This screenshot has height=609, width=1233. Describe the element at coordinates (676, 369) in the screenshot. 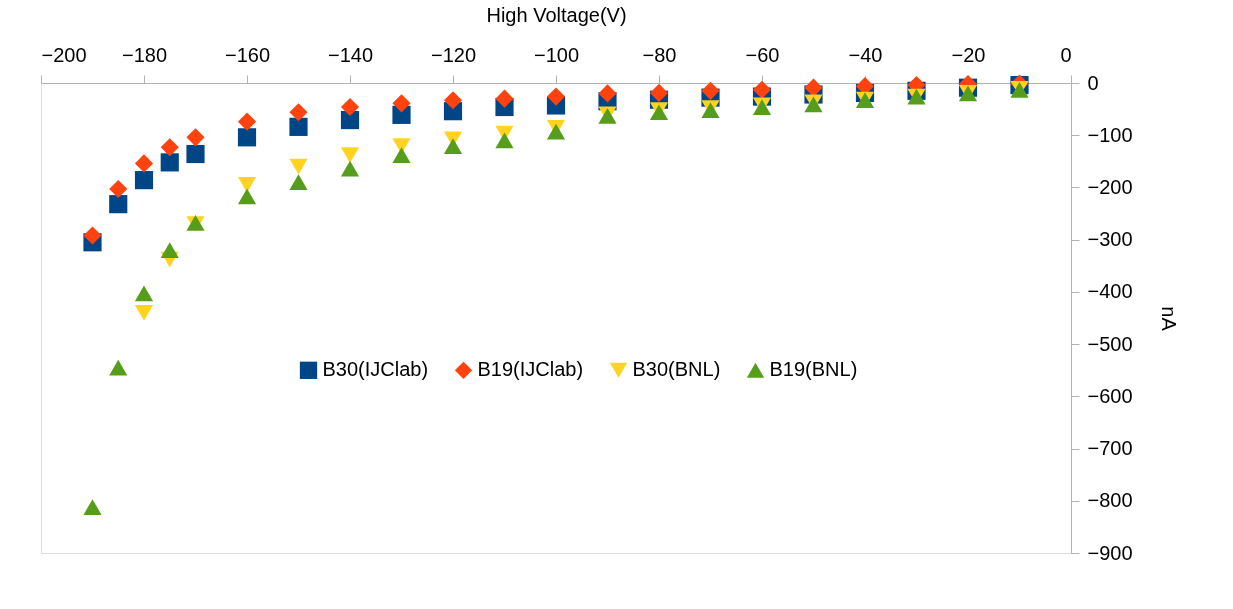

I see `legend-label: B30(BNL)` at that location.